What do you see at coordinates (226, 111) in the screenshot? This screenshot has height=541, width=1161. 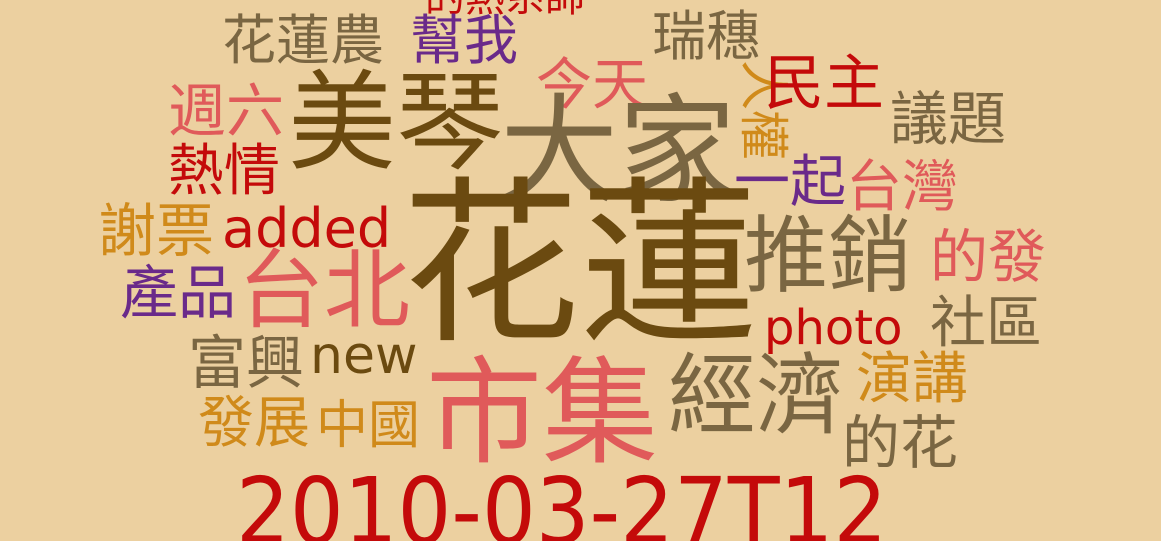 I see `word-zhouliu: 週六` at bounding box center [226, 111].